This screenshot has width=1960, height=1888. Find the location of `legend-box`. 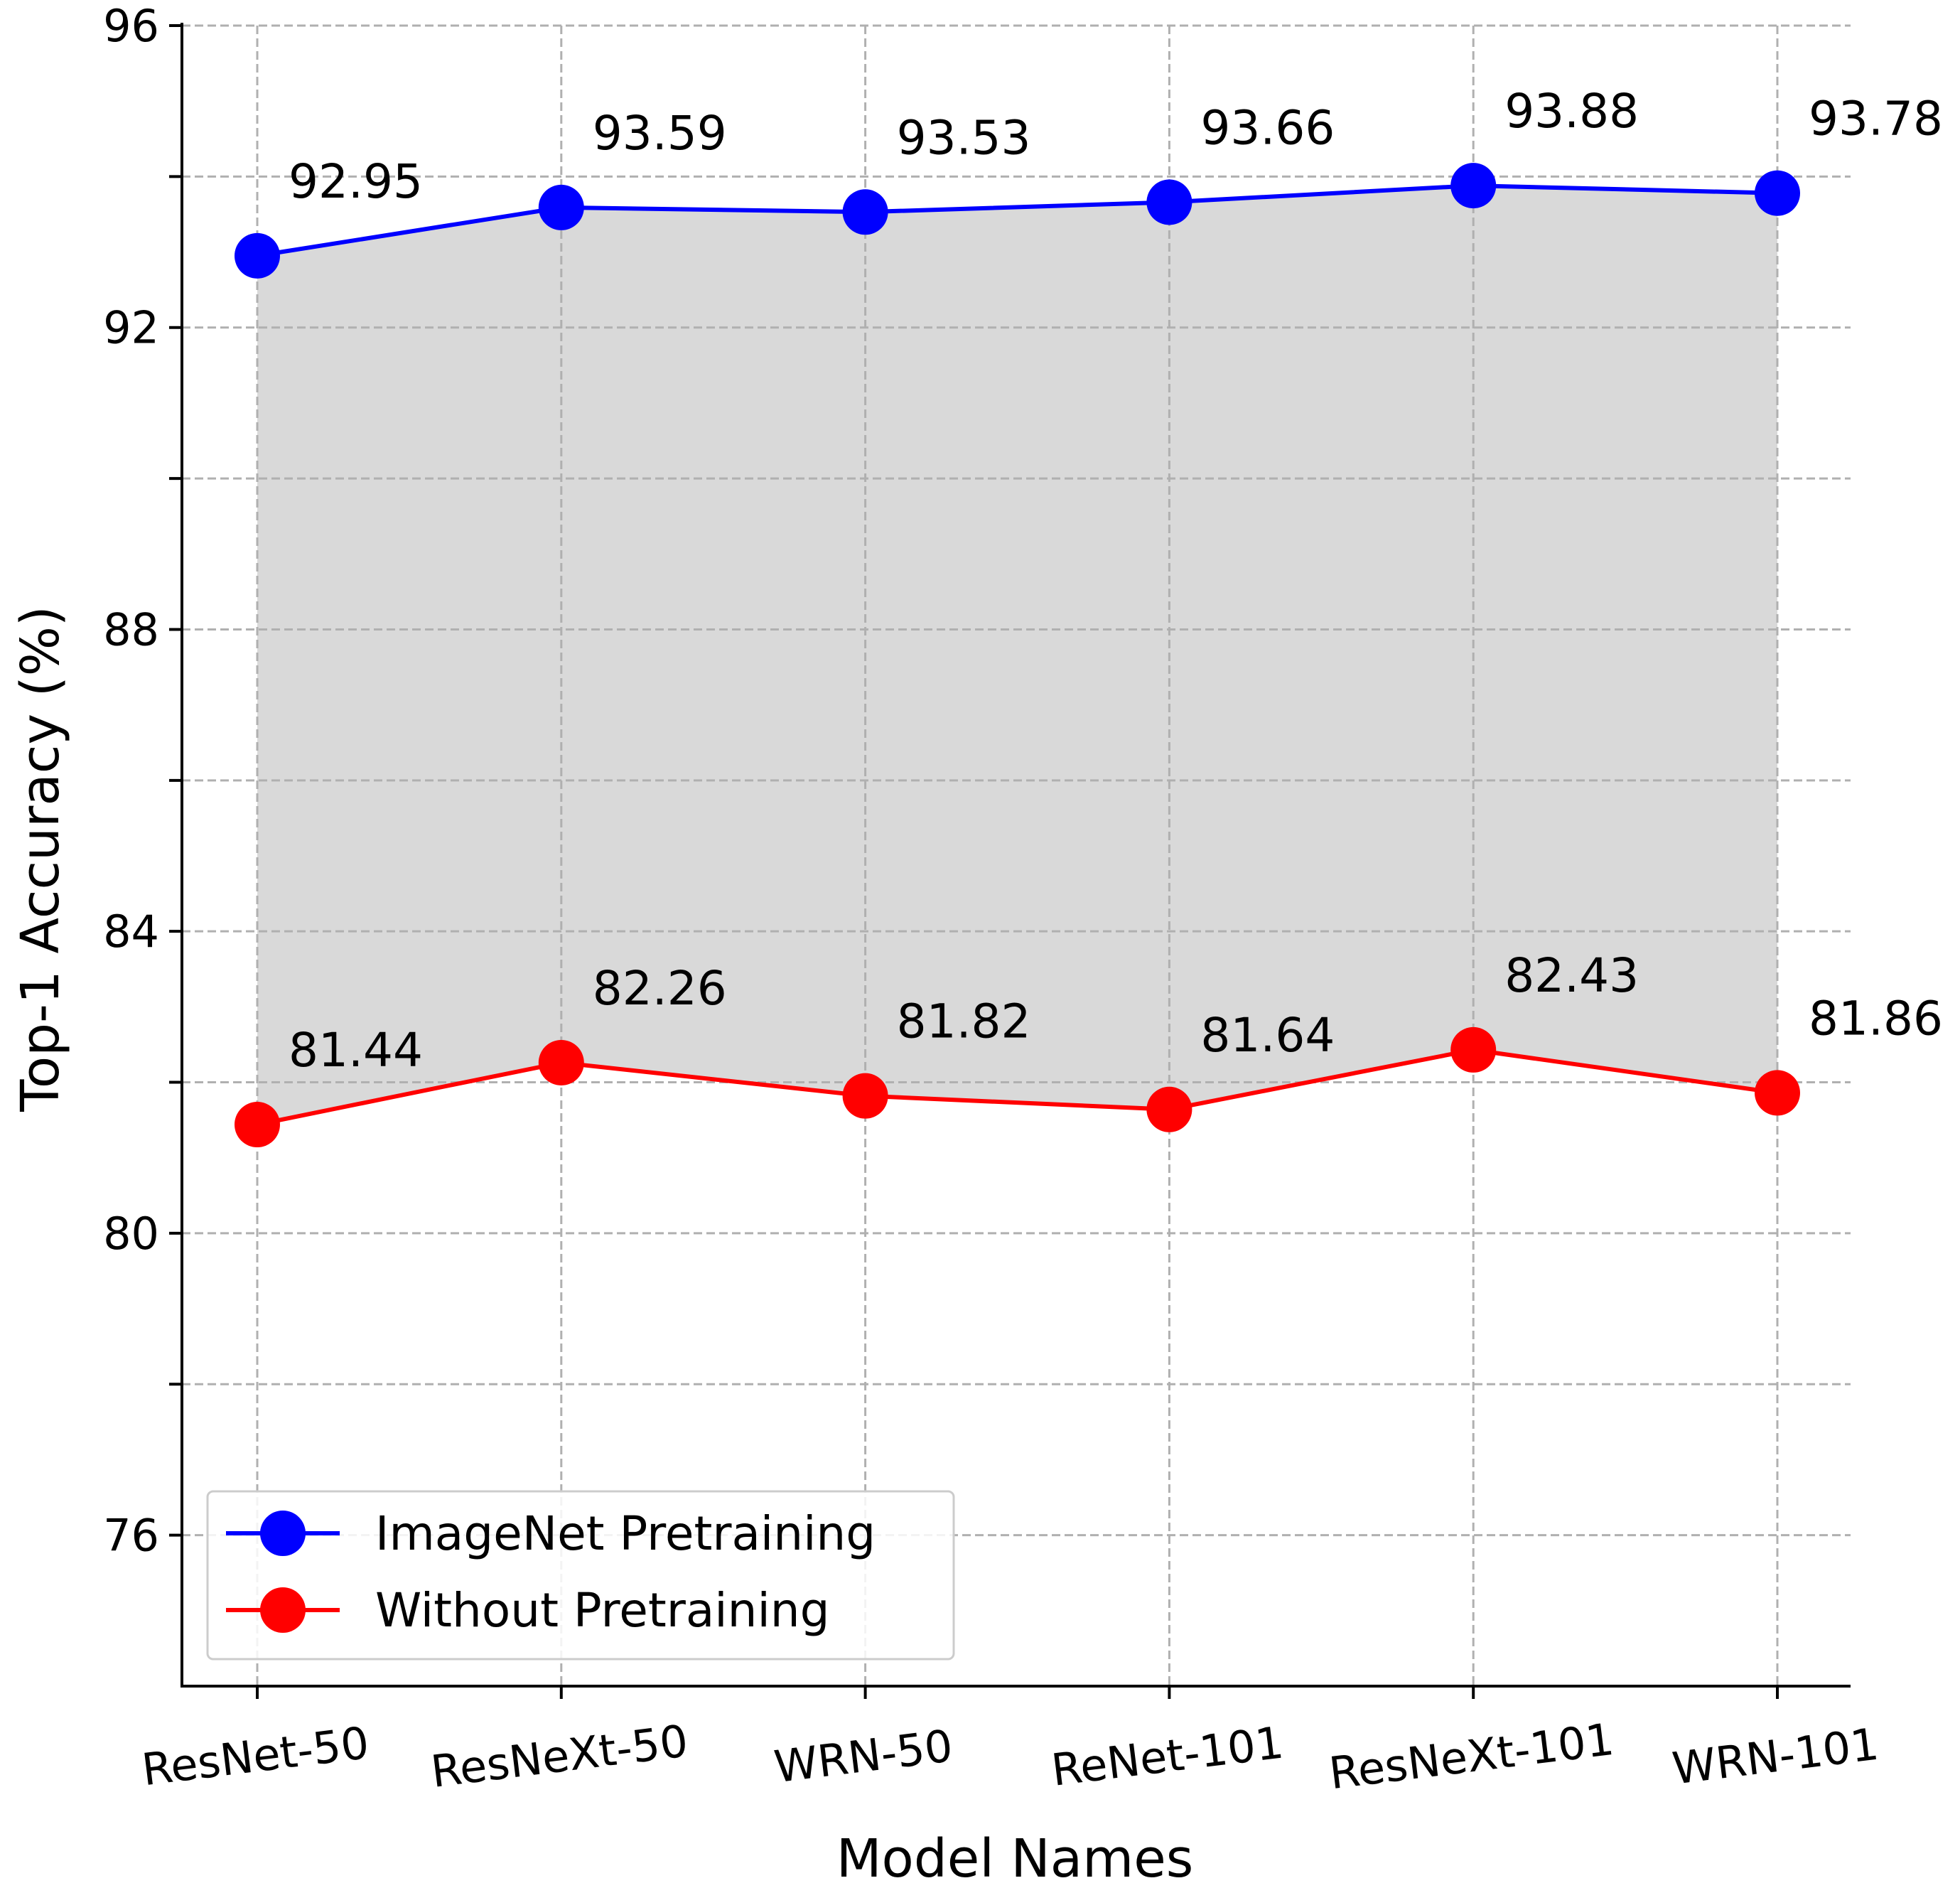

legend-box is located at coordinates (581, 1575).